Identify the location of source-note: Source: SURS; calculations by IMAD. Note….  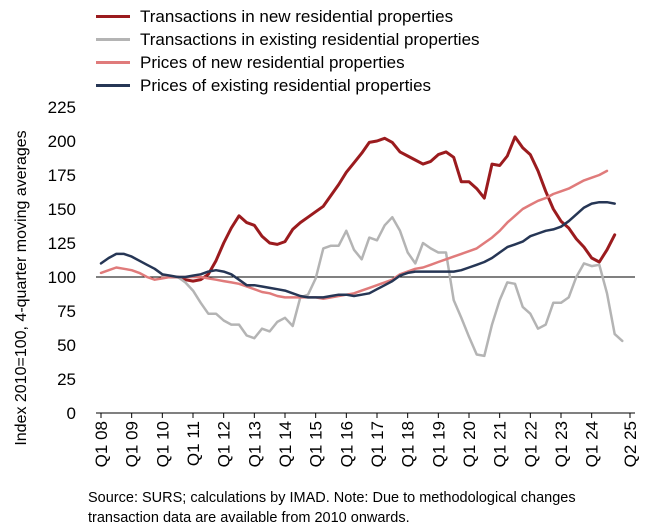
(332, 508).